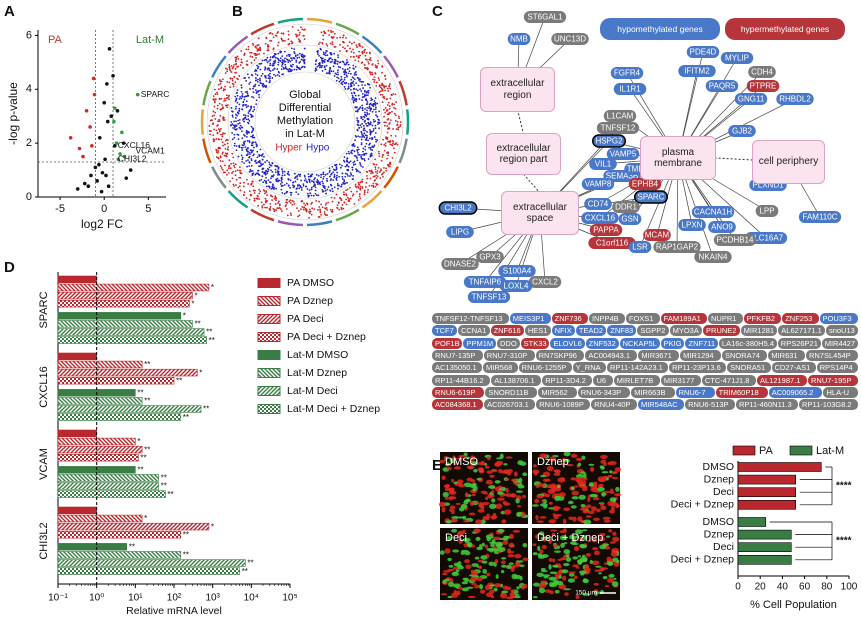  What do you see at coordinates (805, 587) in the screenshot?
I see `x-tick-label: 60` at bounding box center [805, 587].